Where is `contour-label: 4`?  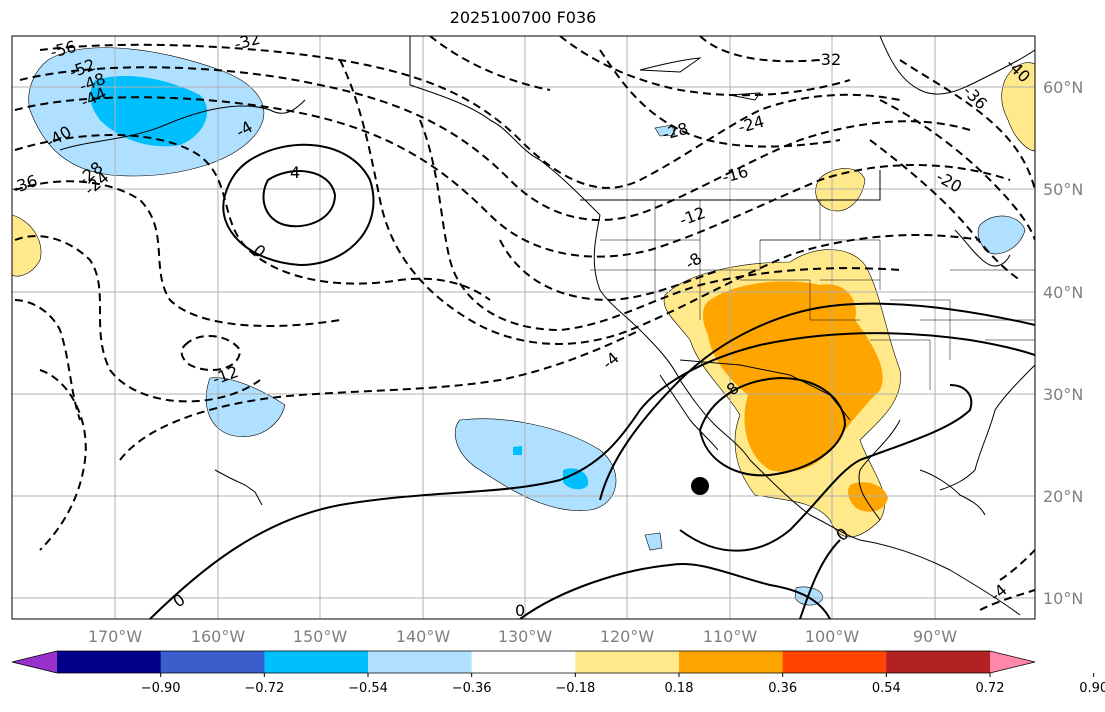
contour-label: 4 is located at coordinates (295, 172).